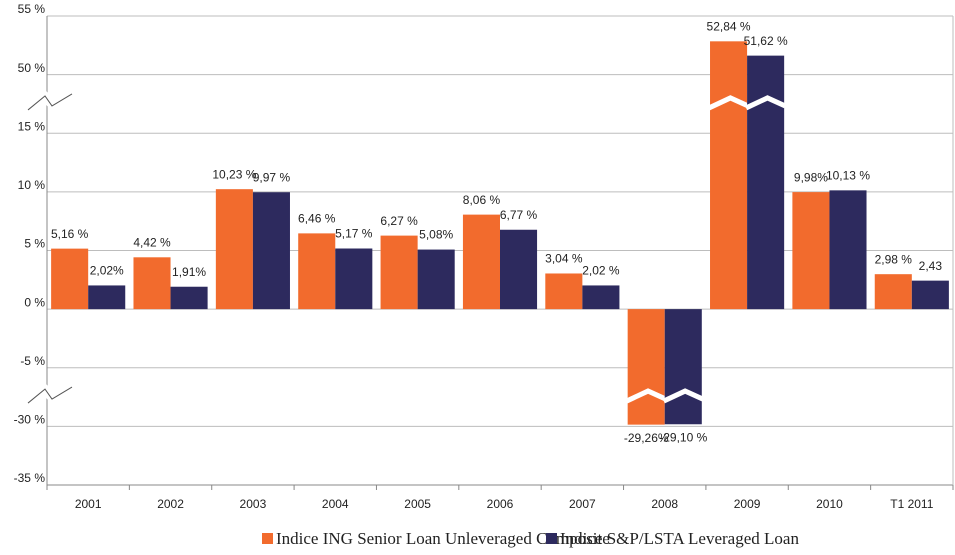 The image size is (955, 555). What do you see at coordinates (32, 361) in the screenshot?
I see `y-tick-label: -5 %` at bounding box center [32, 361].